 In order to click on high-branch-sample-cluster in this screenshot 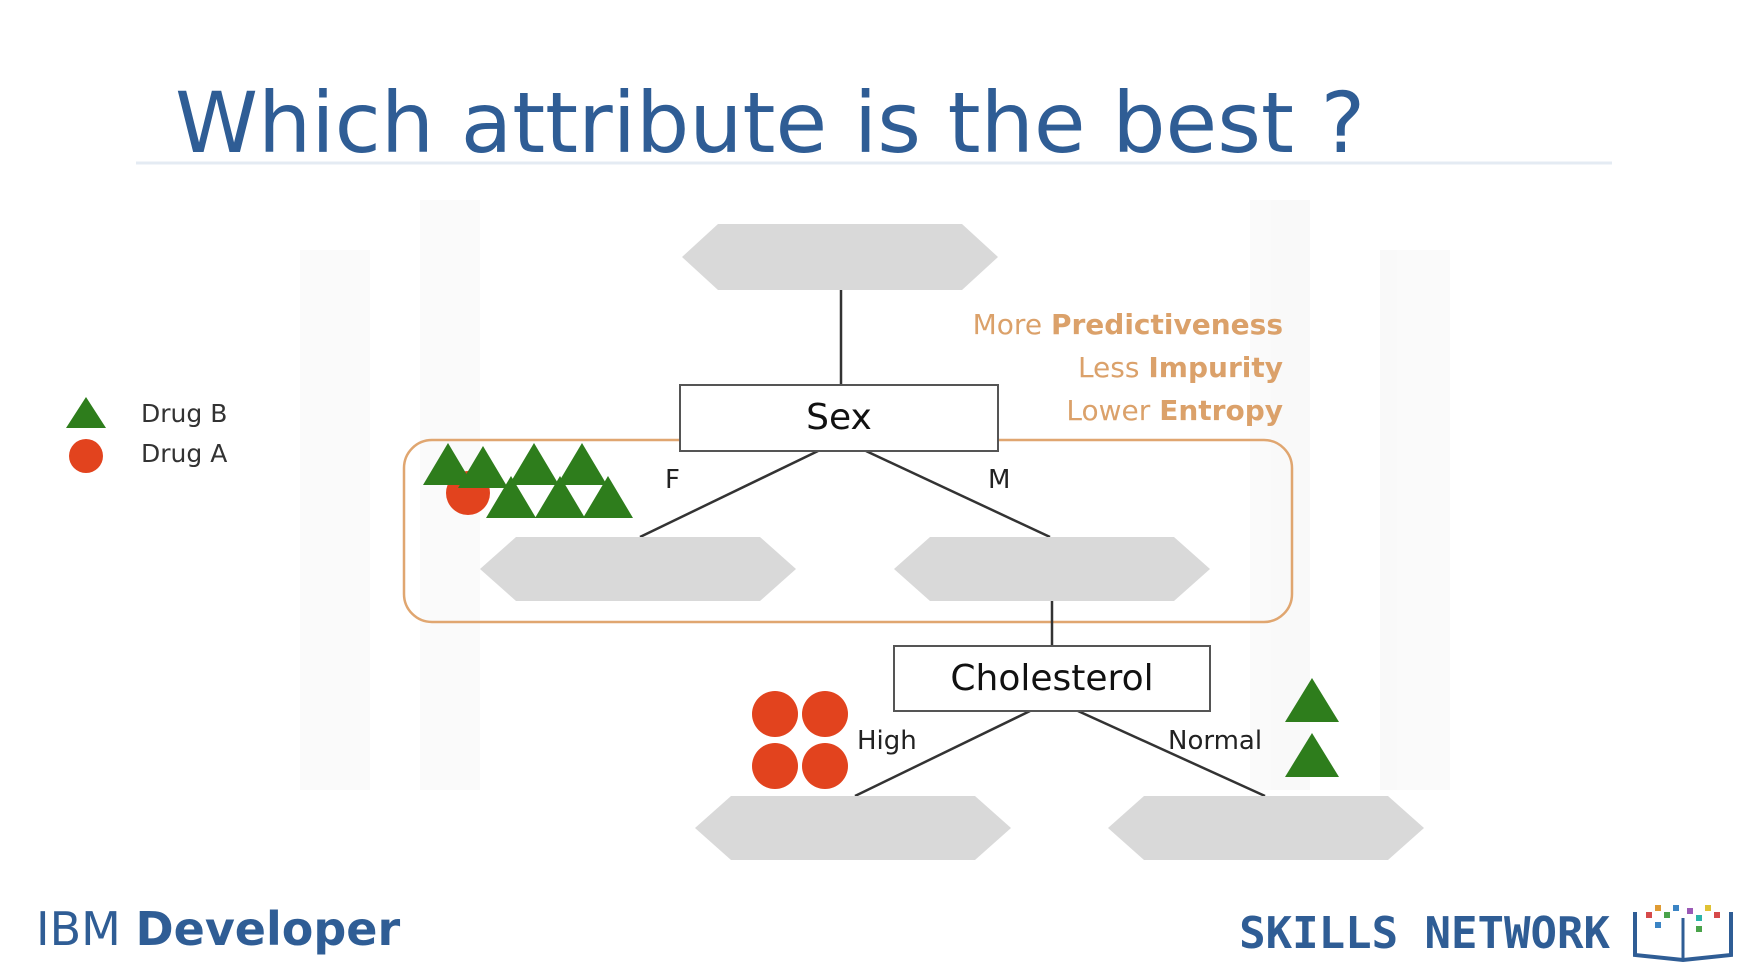, I will do `click(800, 740)`.